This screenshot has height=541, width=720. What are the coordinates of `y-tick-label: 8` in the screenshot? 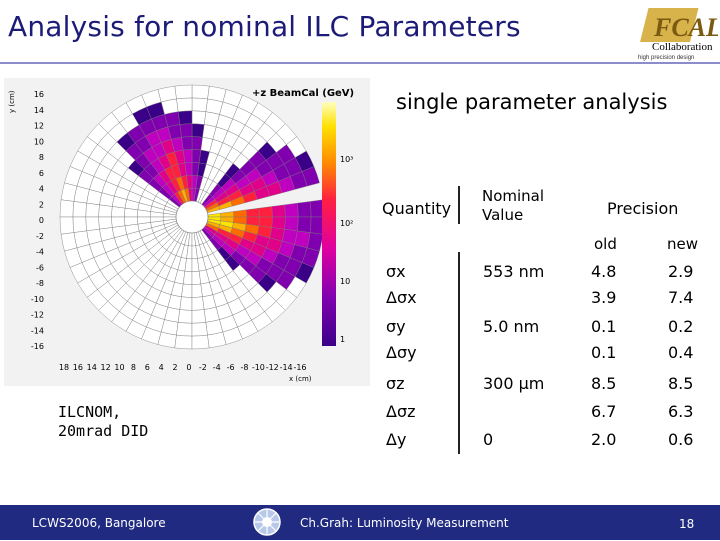 It's located at (41, 157).